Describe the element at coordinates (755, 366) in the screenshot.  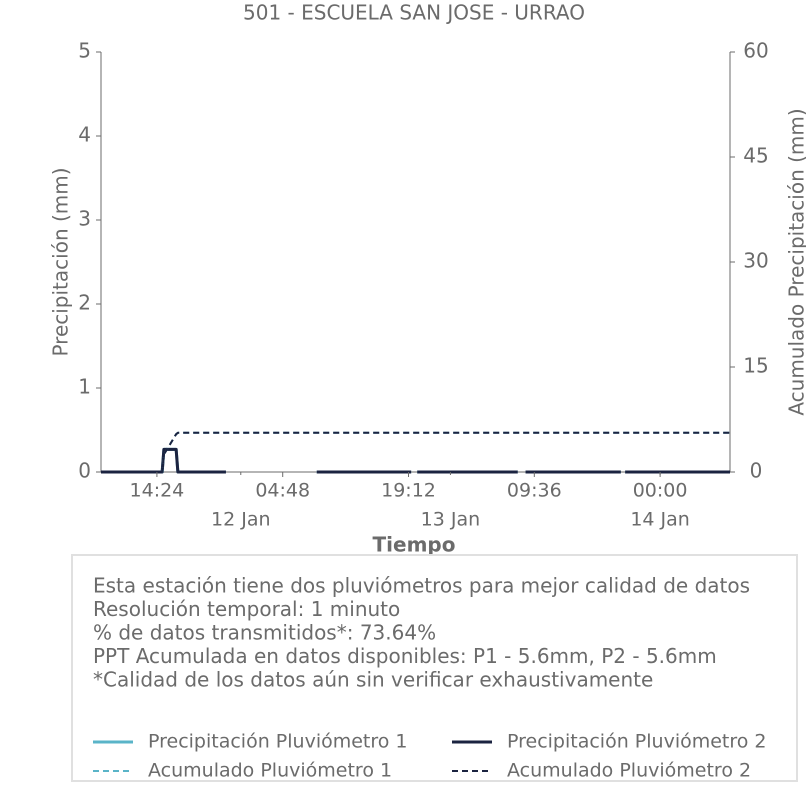
I see `y2-tick-label: 15` at that location.